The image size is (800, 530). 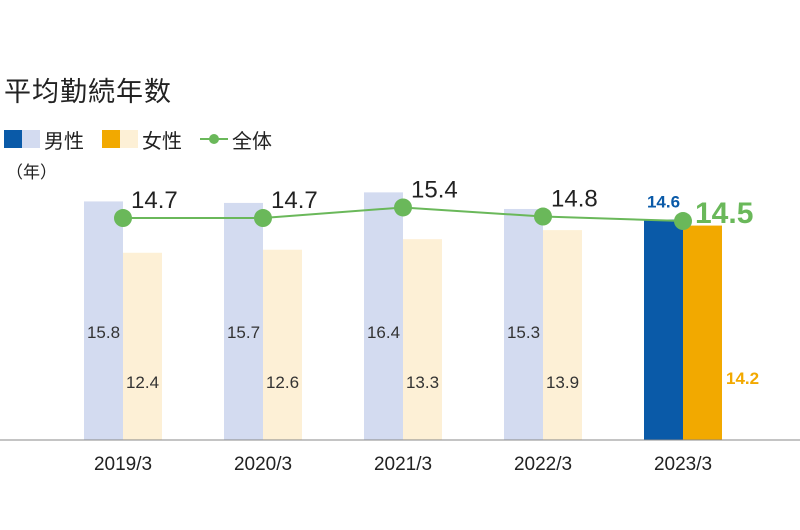 What do you see at coordinates (243, 332) in the screenshot?
I see `data-label-male: 15.7` at bounding box center [243, 332].